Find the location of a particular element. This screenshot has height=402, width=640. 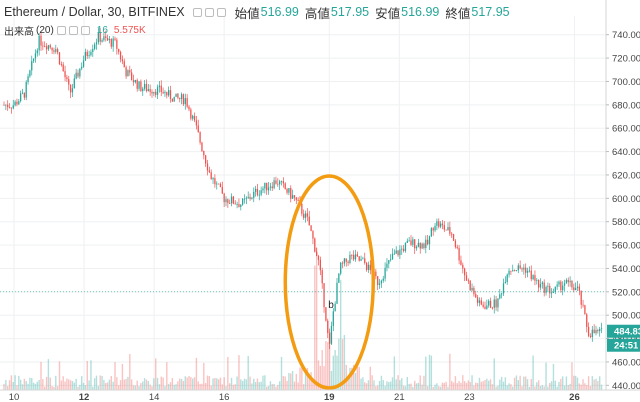

visibility-box-icon is located at coordinates (209, 12).